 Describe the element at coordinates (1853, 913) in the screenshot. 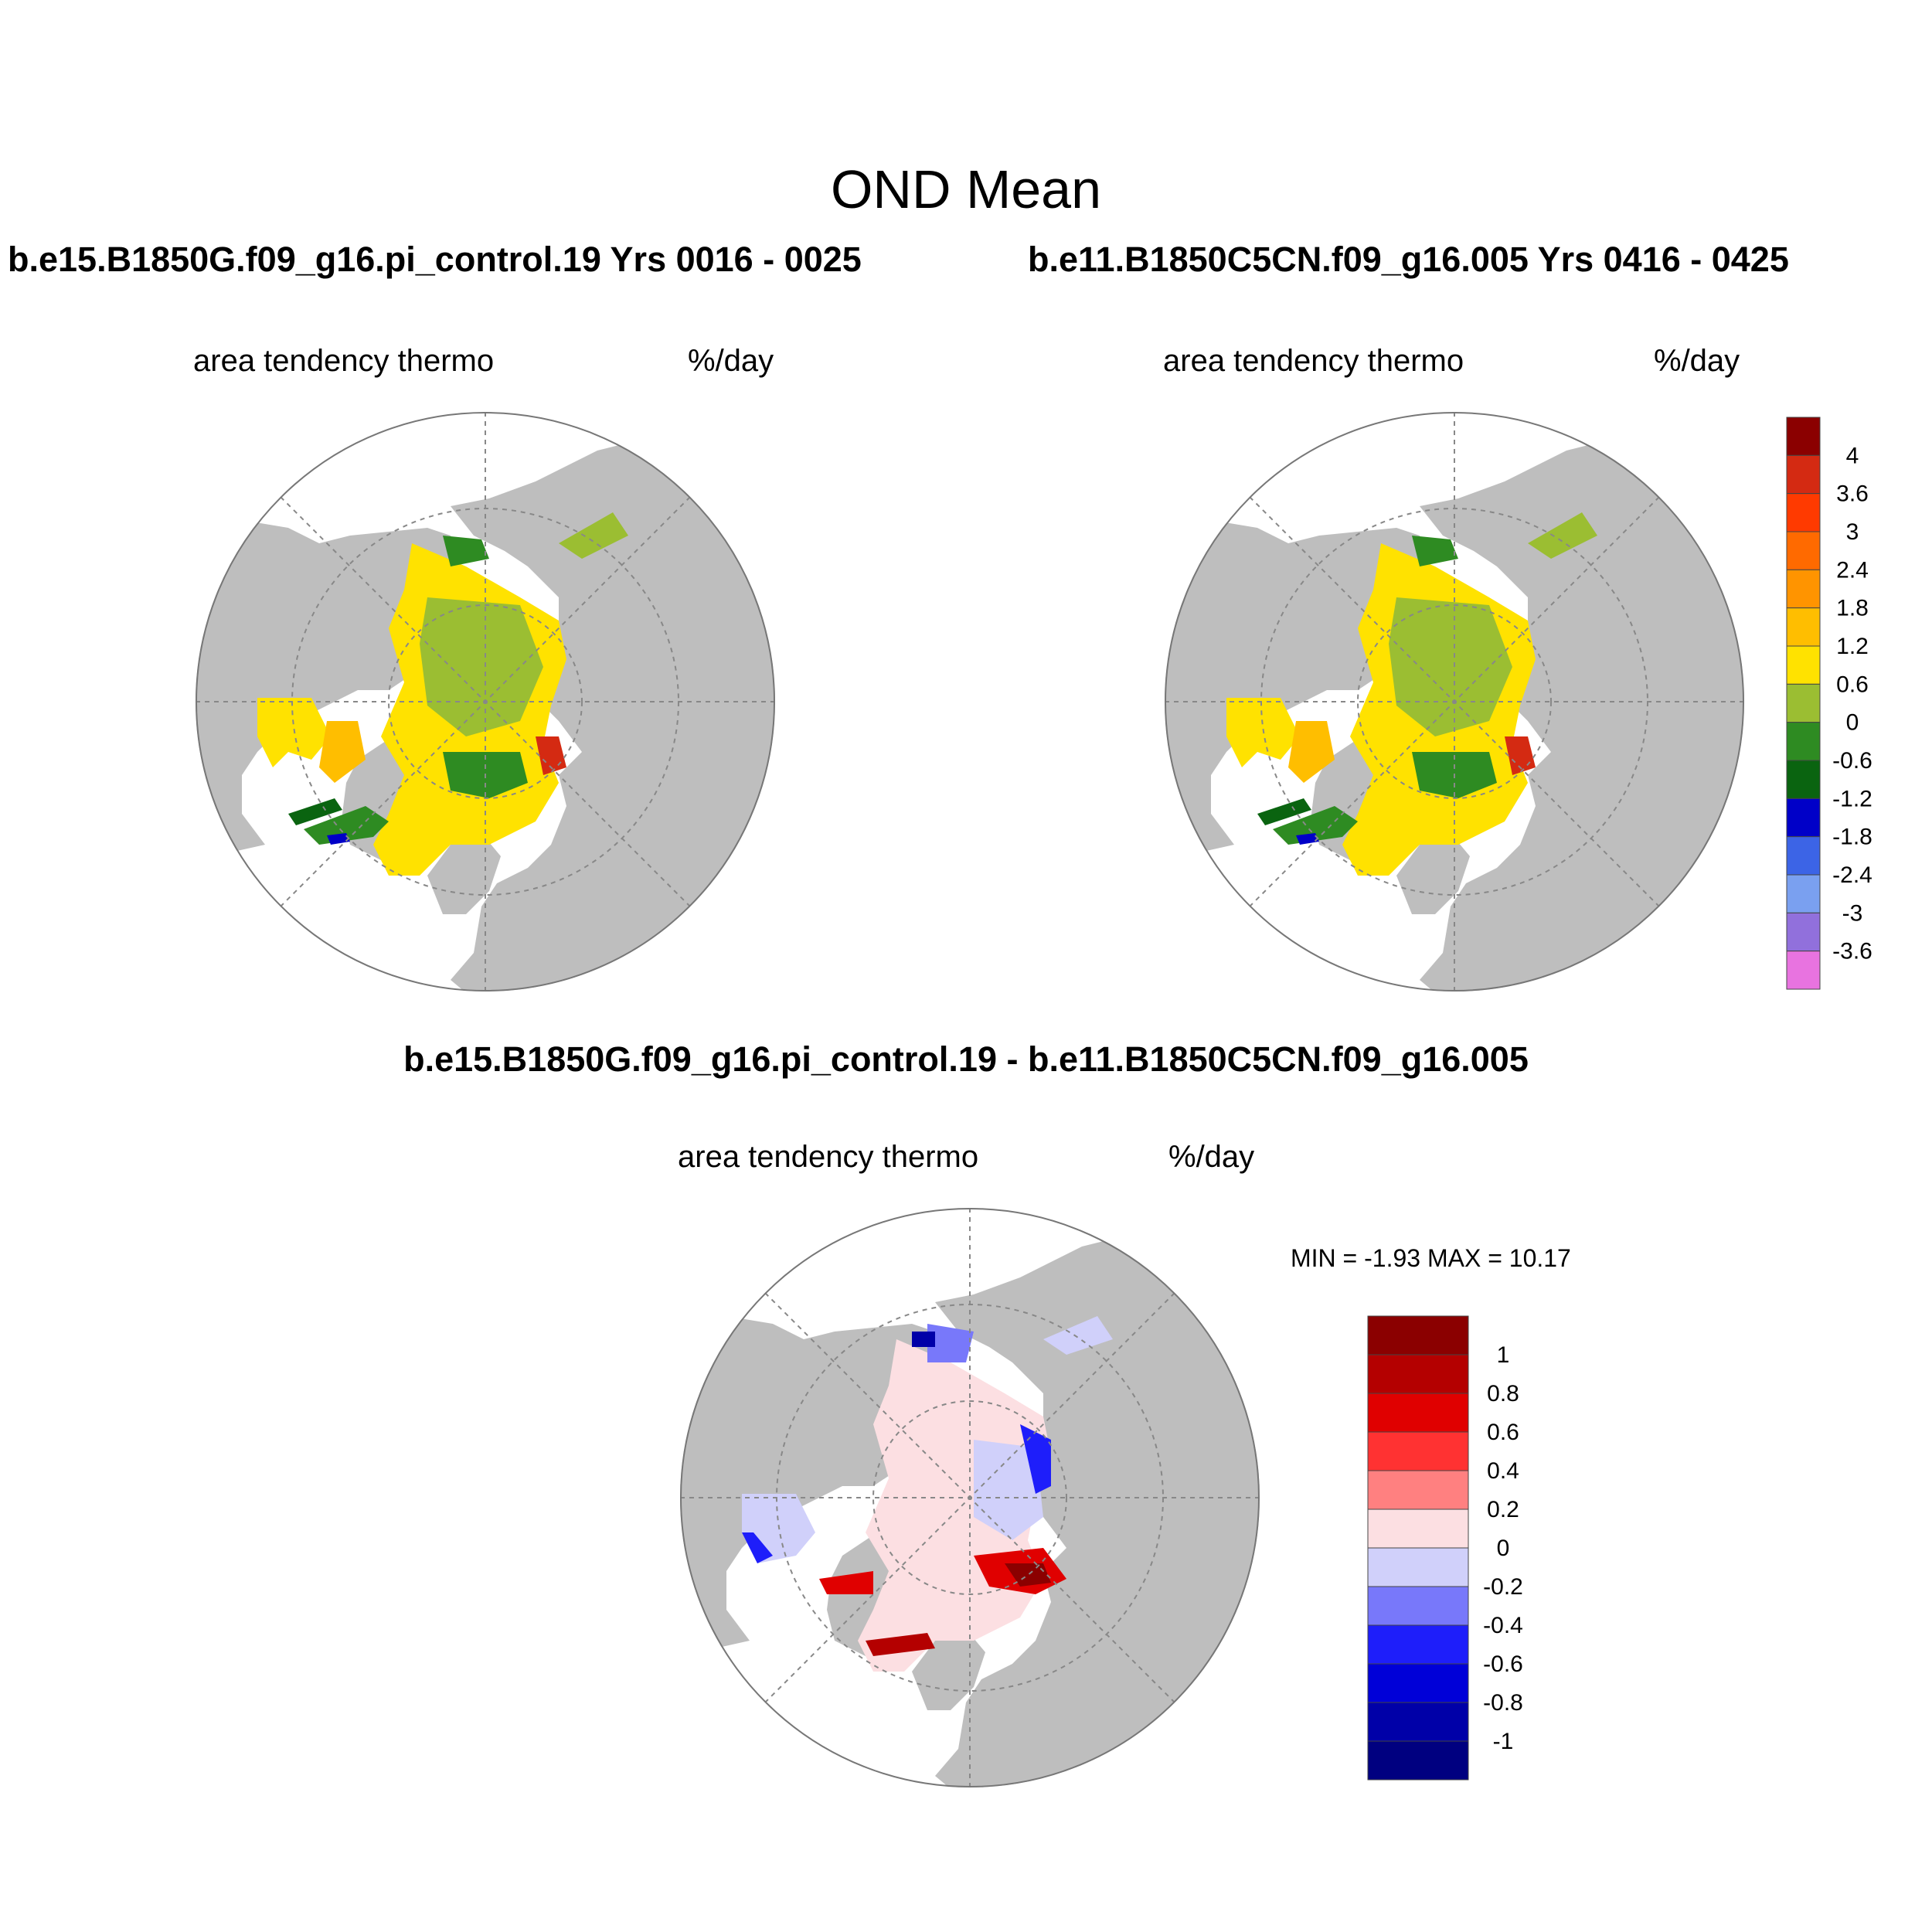

I see `colorbar-main-label: -3` at that location.